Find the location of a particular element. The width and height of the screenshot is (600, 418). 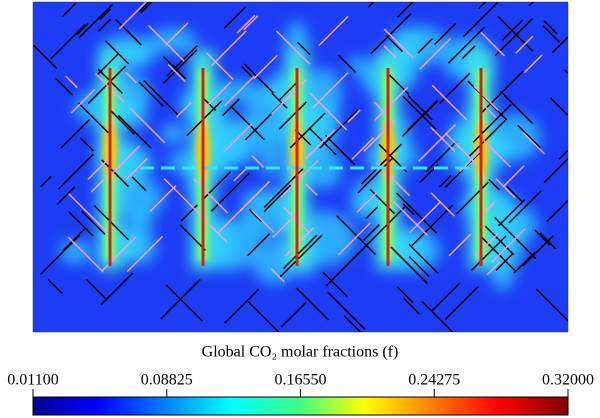

colorbar-tick-label: 0.16550 is located at coordinates (301, 380).